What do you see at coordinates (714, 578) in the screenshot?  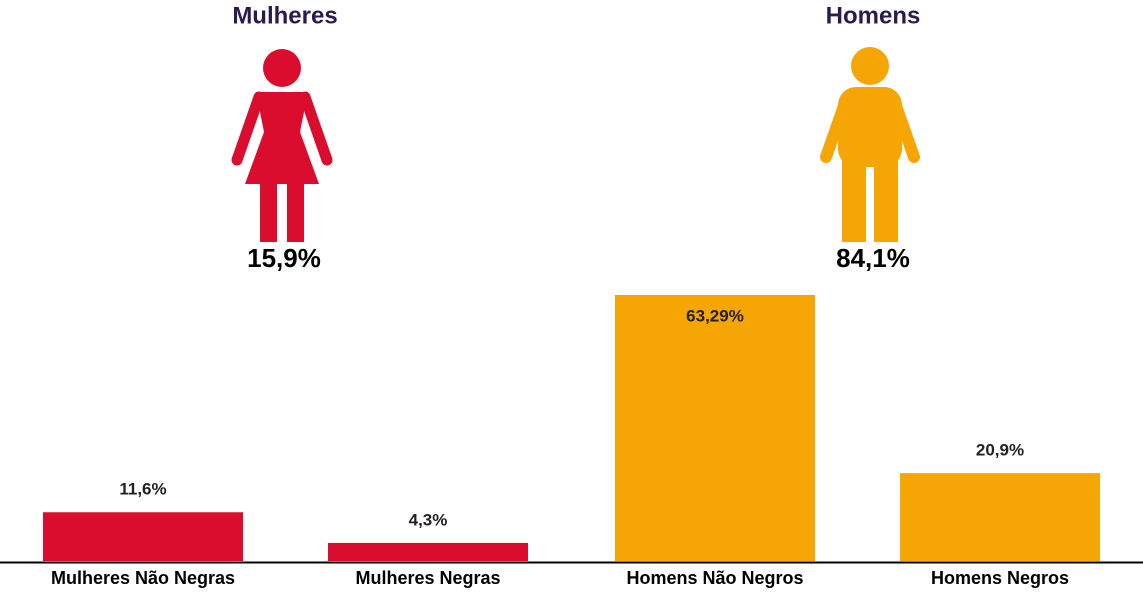 I see `category-label: Homens Não Negros` at bounding box center [714, 578].